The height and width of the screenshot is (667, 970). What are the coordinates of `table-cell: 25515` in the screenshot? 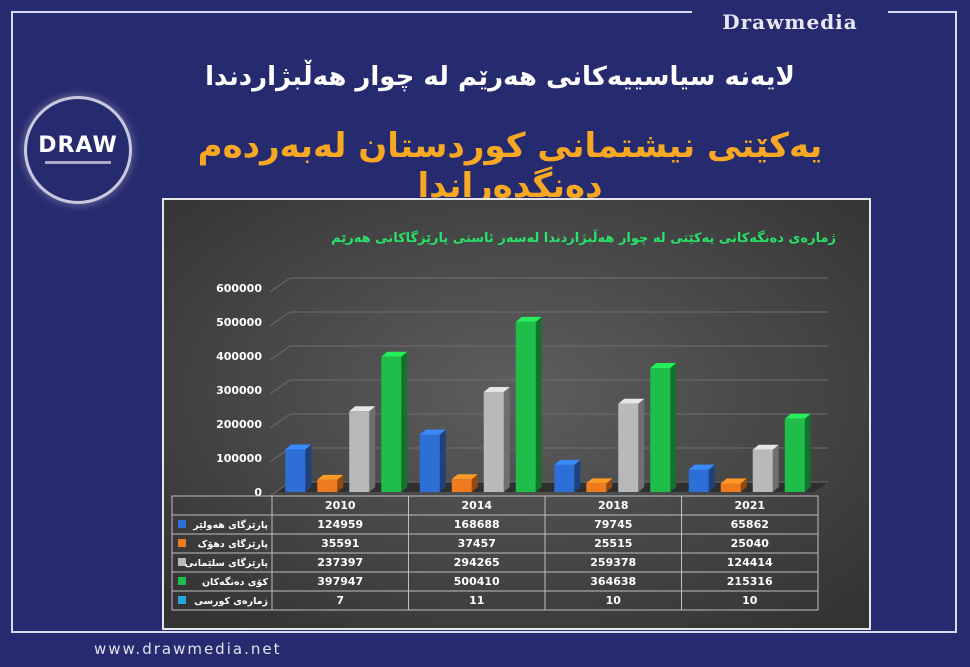 It's located at (613, 543).